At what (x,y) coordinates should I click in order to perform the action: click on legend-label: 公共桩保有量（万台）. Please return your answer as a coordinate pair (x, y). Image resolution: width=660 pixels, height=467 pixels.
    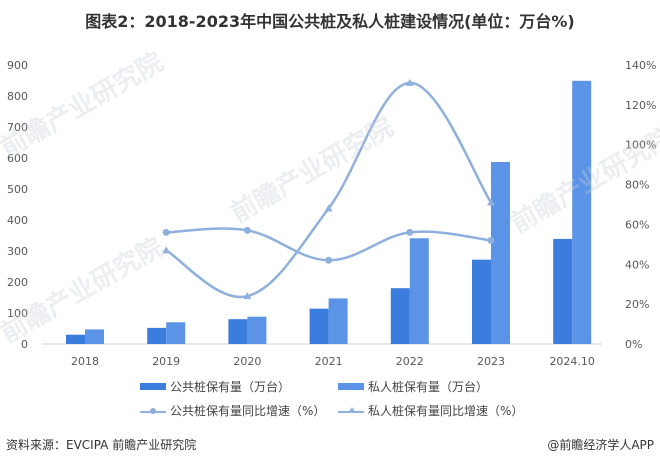
    Looking at the image, I should click on (230, 387).